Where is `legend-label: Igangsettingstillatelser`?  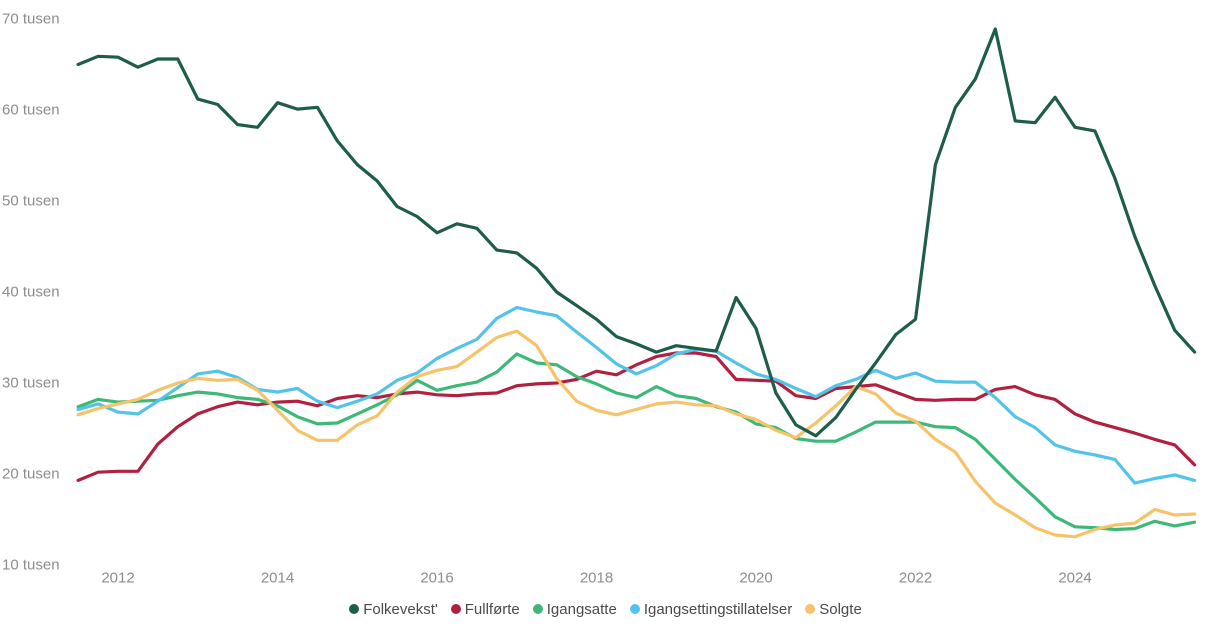 legend-label: Igangsettingstillatelser is located at coordinates (718, 609).